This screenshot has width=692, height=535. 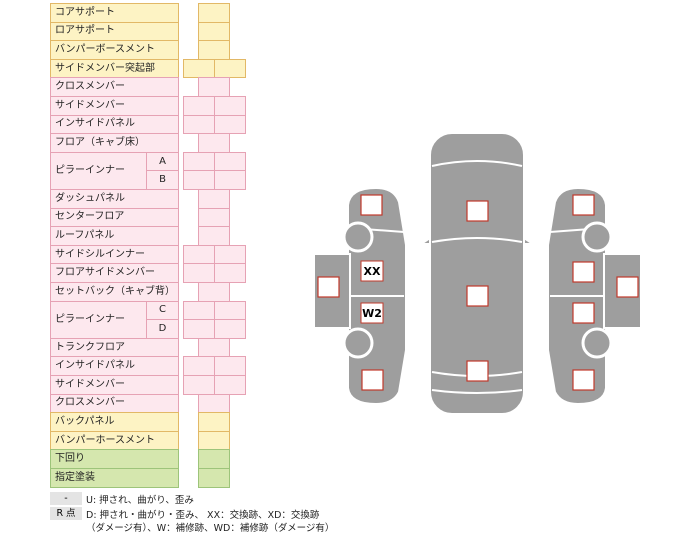 I want to click on part-label: ルーフパネル, so click(x=114, y=236).